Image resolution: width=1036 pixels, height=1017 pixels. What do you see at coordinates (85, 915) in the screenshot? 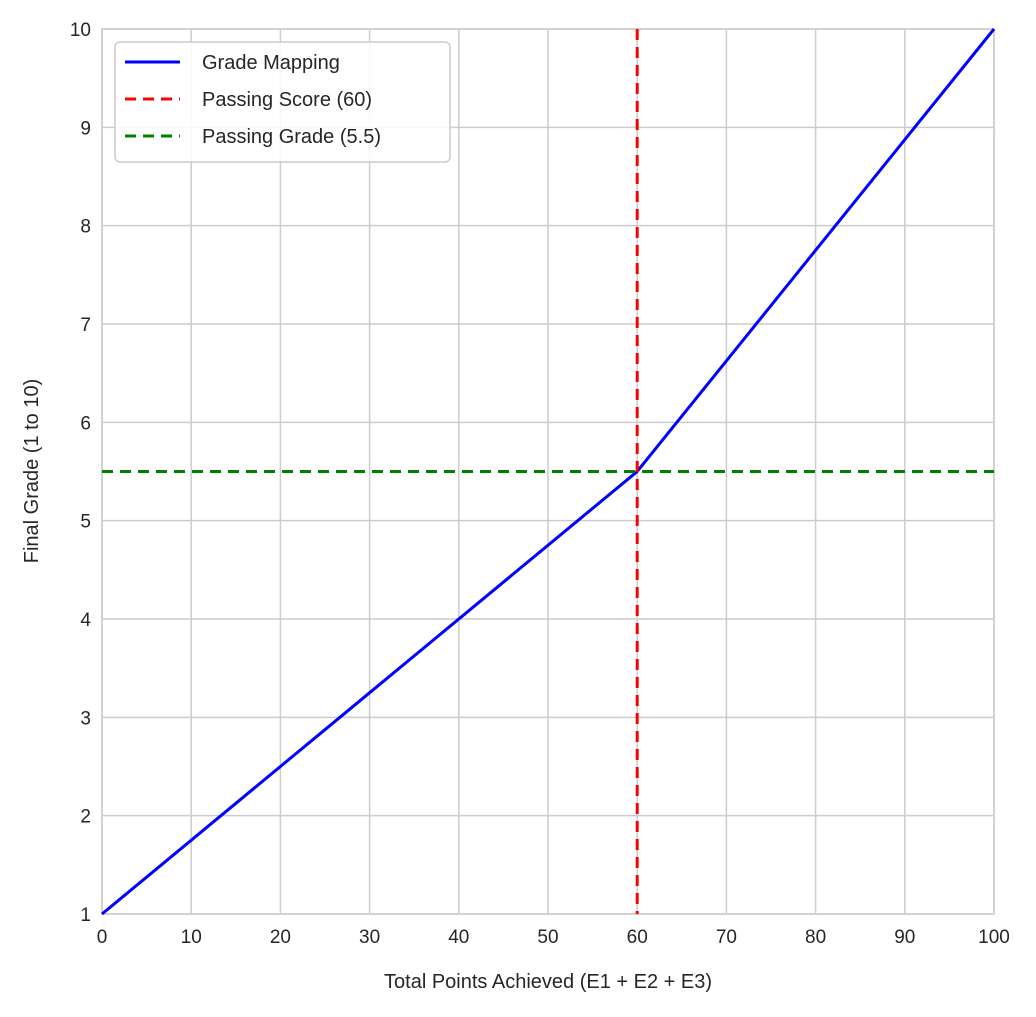
I see `y-tick-label: 1` at bounding box center [85, 915].